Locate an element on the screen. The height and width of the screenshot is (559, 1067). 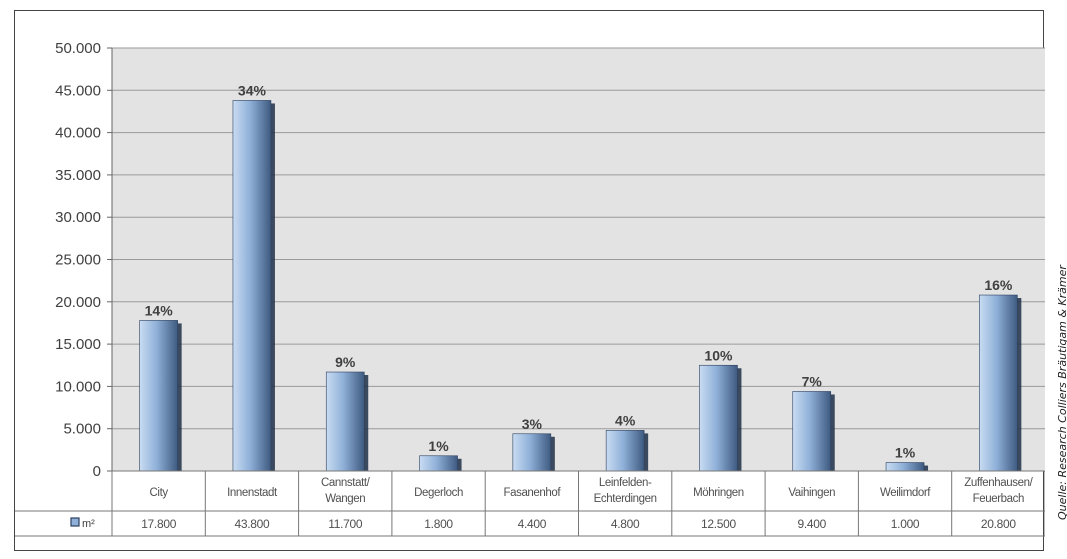
percent-label: 10% is located at coordinates (718, 355).